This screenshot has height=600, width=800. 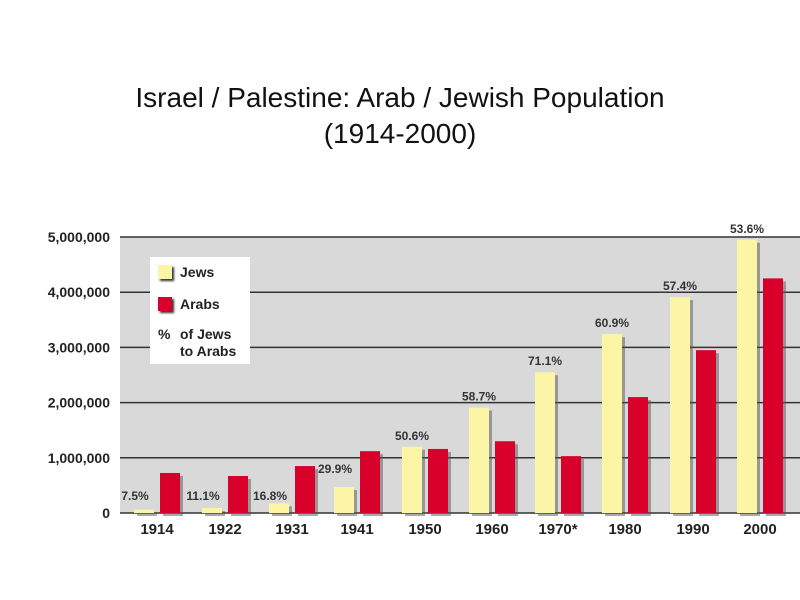 What do you see at coordinates (612, 323) in the screenshot?
I see `percent-label: 60.9%` at bounding box center [612, 323].